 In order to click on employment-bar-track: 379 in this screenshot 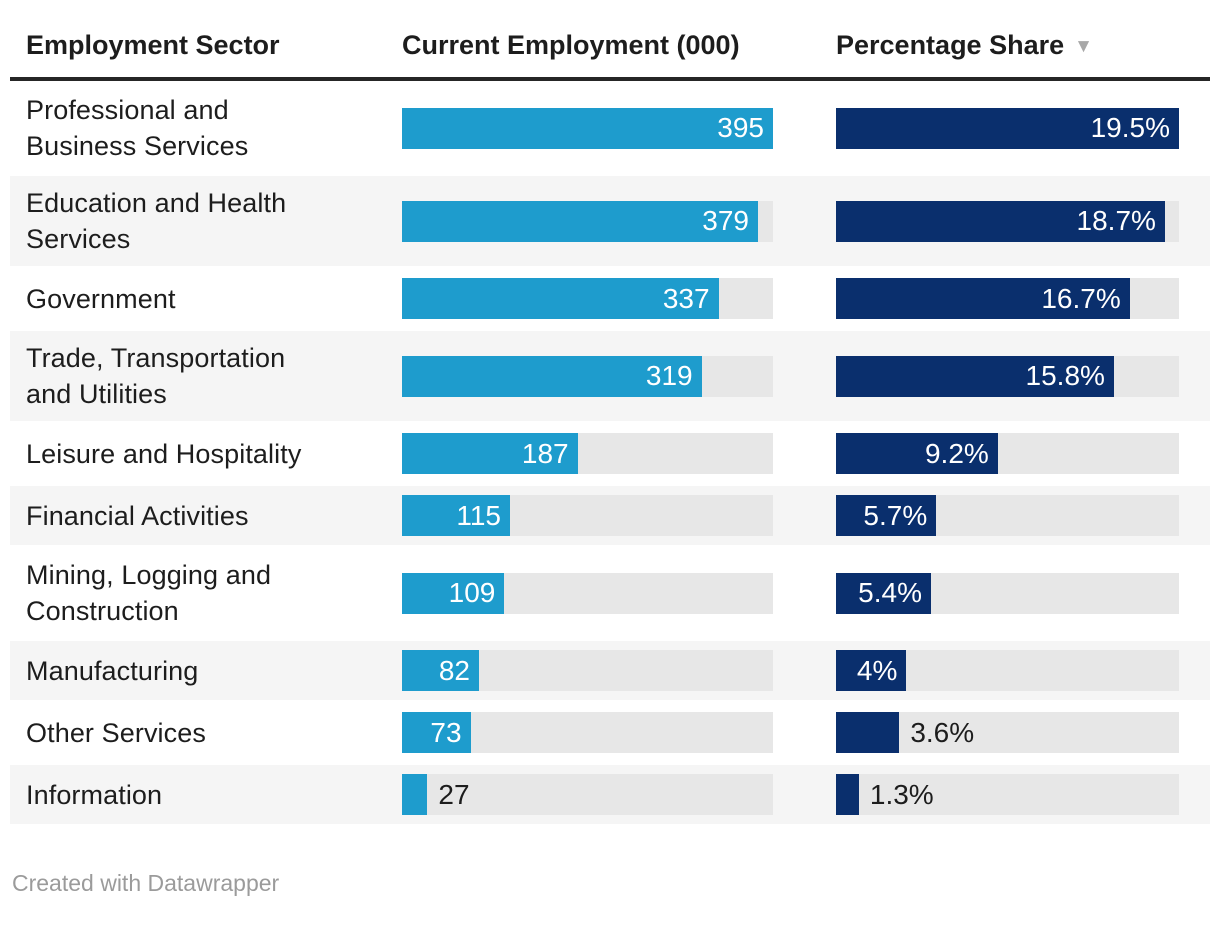, I will do `click(587, 221)`.